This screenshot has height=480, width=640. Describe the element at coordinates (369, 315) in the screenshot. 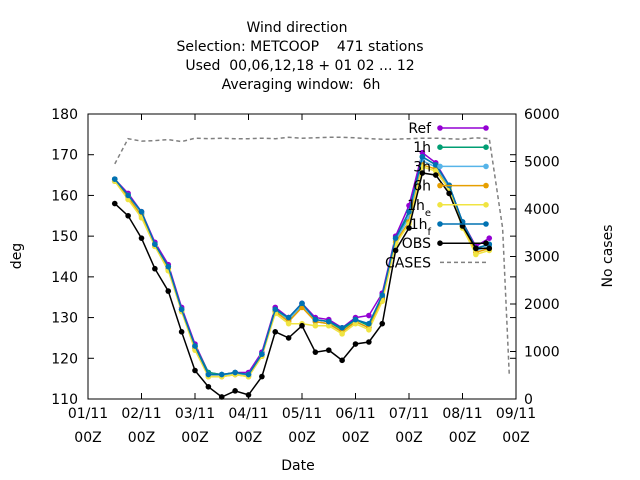

I see `data-point-ref` at that location.